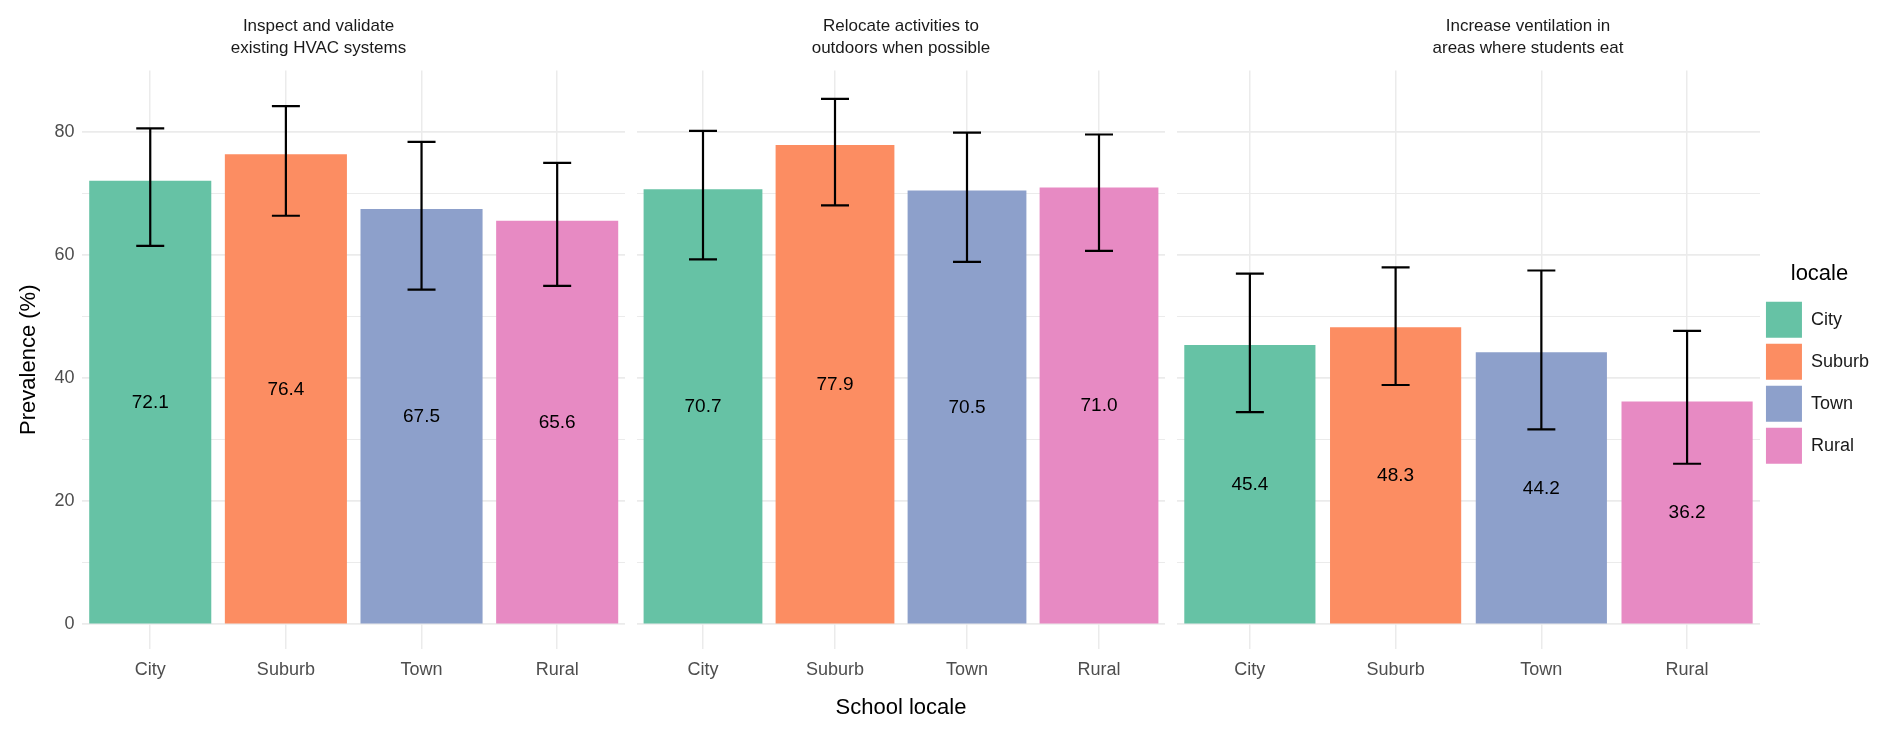 Image resolution: width=1895 pixels, height=733 pixels. What do you see at coordinates (28, 359) in the screenshot?
I see `y-axis-title: Prevalence (%)` at bounding box center [28, 359].